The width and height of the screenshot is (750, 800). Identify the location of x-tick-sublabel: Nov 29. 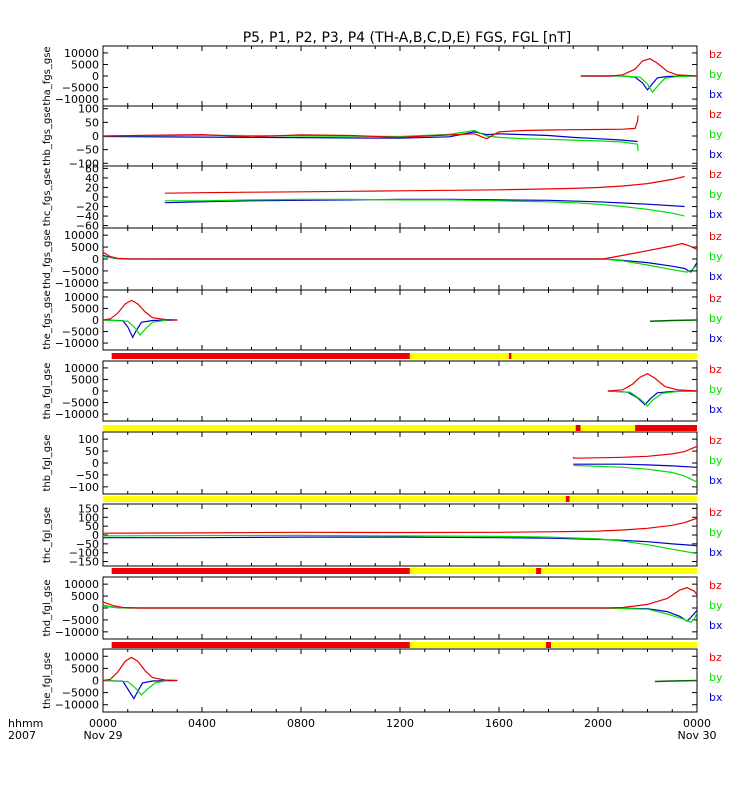
(103, 735).